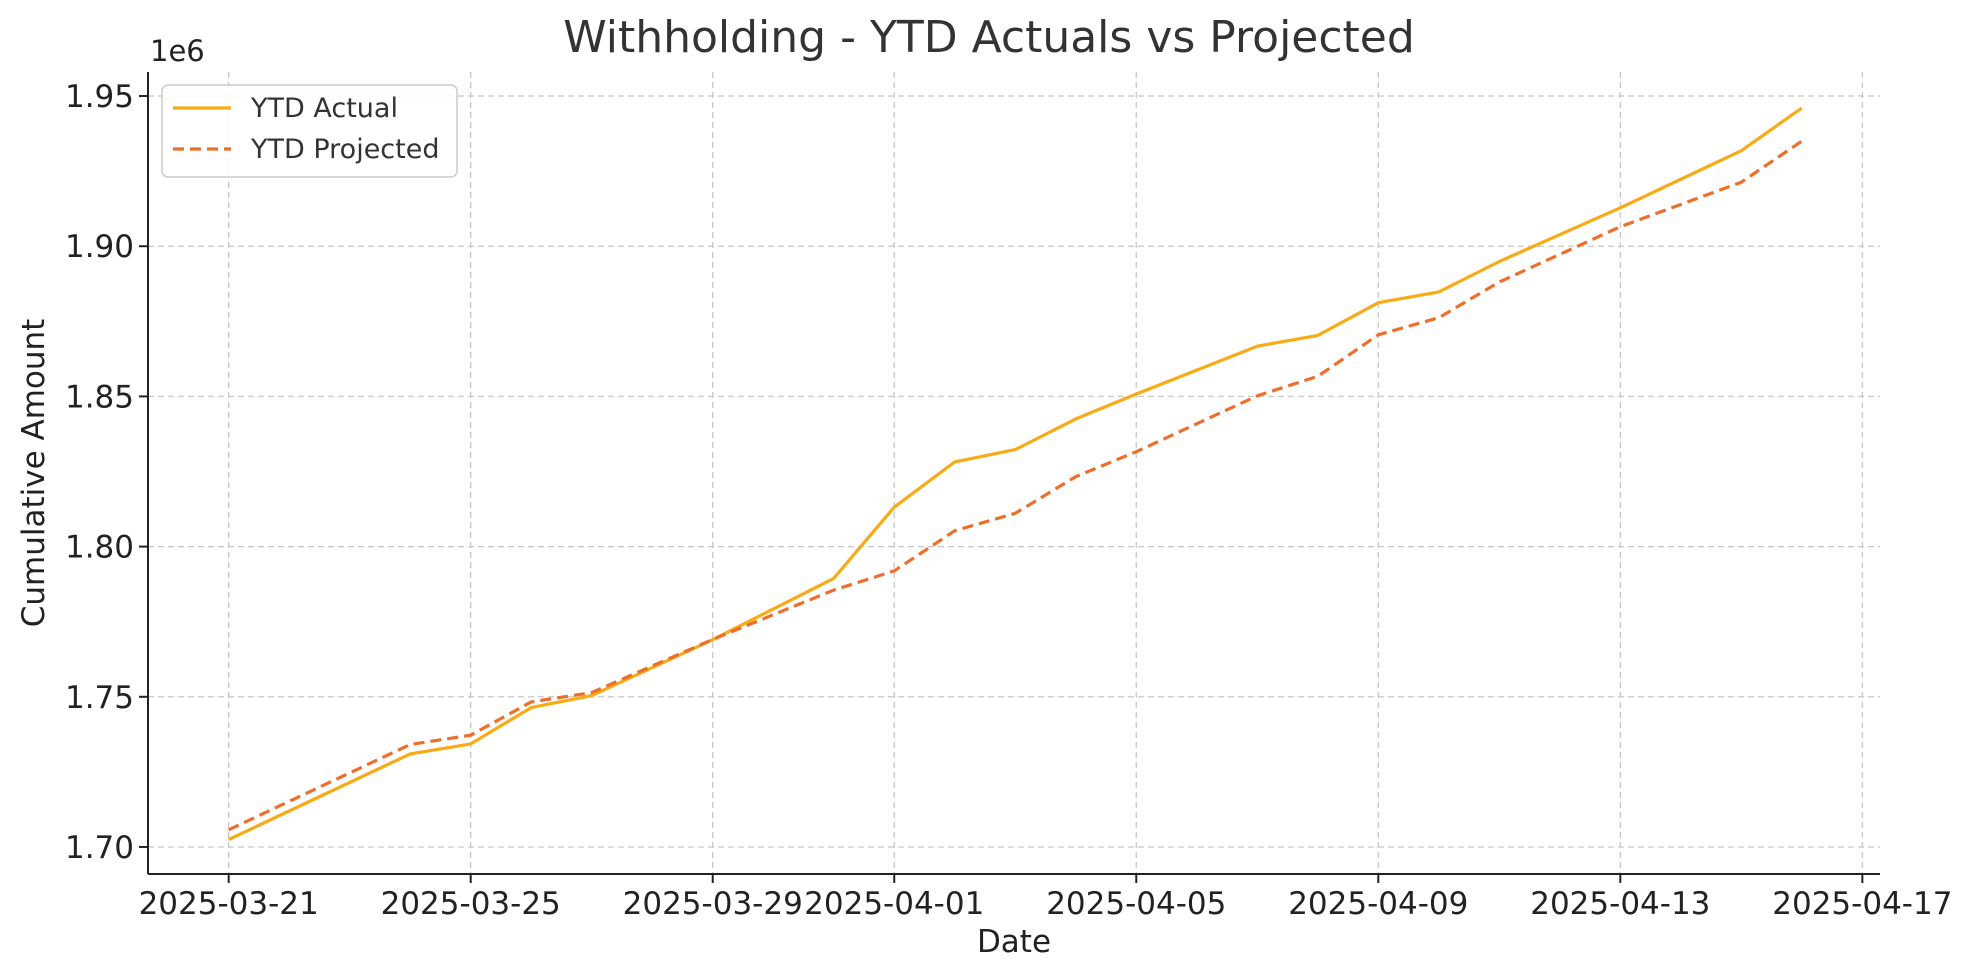 Image resolution: width=1978 pixels, height=980 pixels. I want to click on legend: YTD Actual YTD Projected, so click(309, 131).